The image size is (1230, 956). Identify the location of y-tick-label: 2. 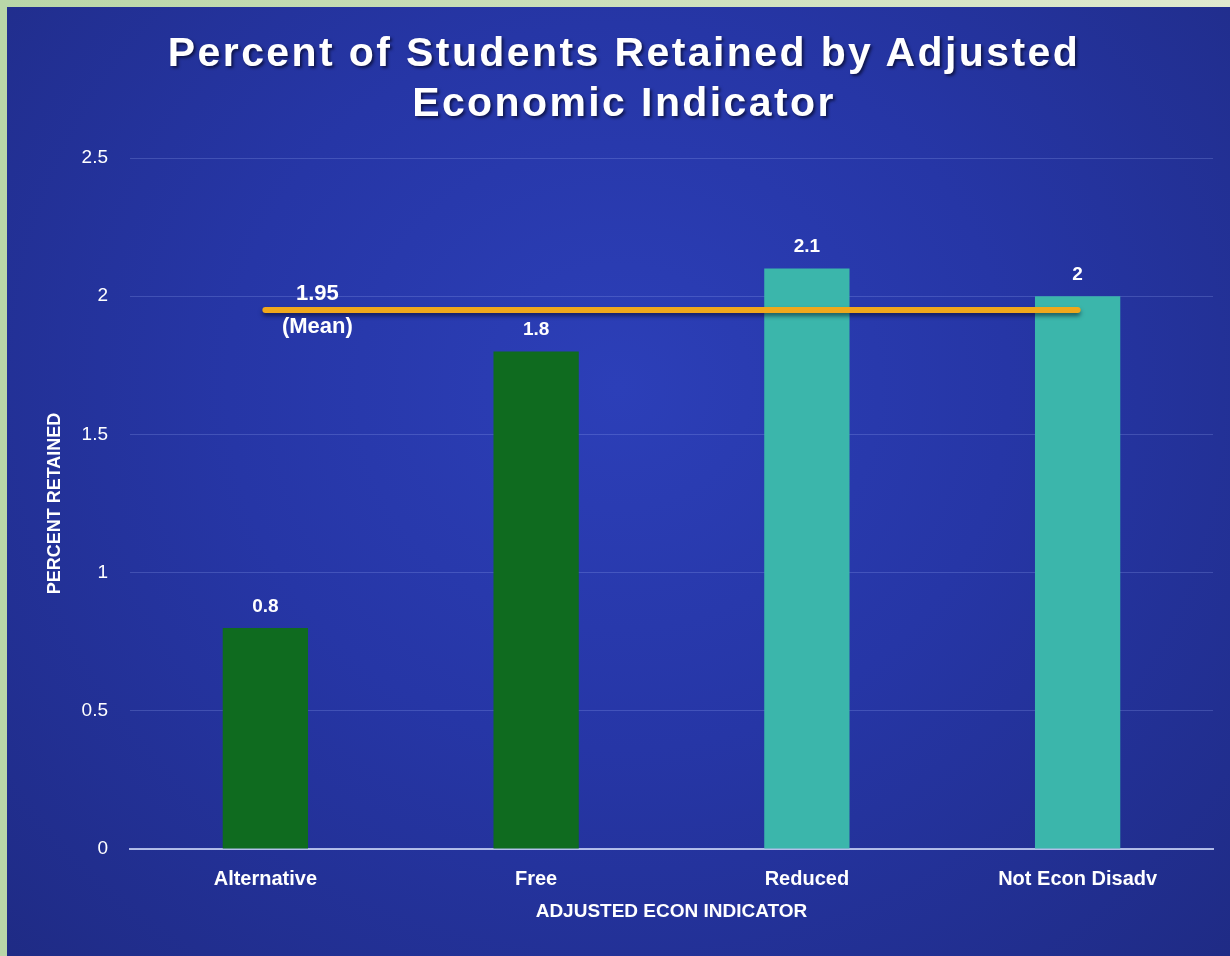
(102, 295).